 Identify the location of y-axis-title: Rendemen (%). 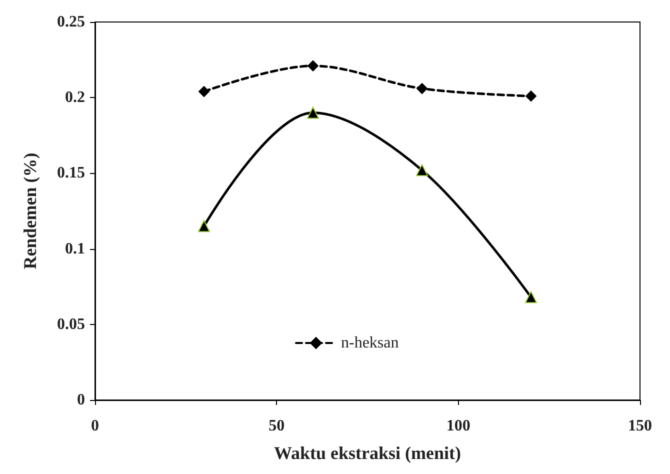
(30, 211).